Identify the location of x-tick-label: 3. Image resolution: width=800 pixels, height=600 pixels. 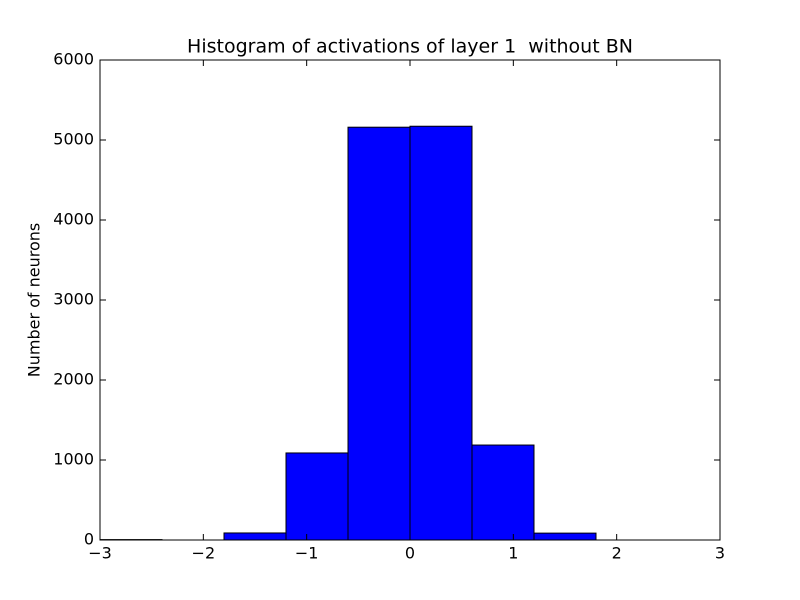
(720, 553).